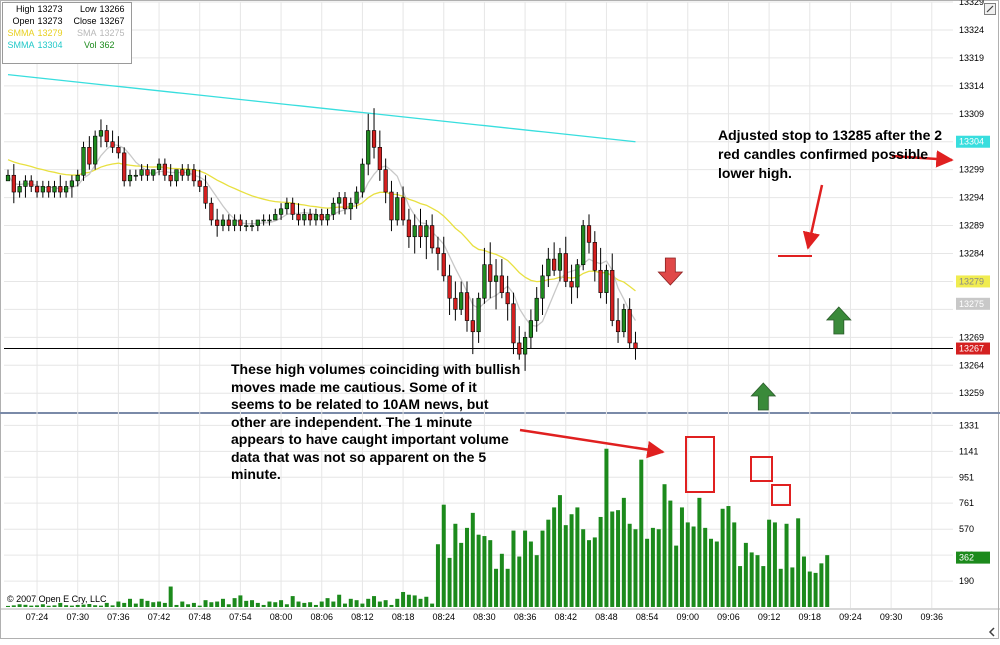 This screenshot has height=645, width=1000. Describe the element at coordinates (922, 159) in the screenshot. I see `stop-level-arrow` at that location.